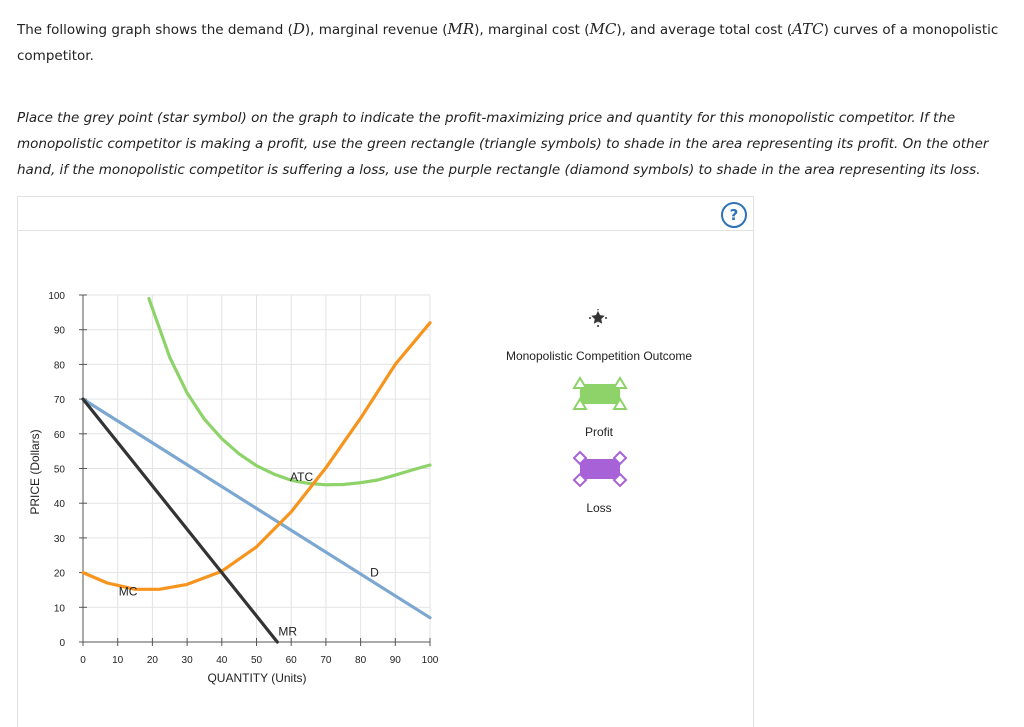 The height and width of the screenshot is (727, 1024). Describe the element at coordinates (60, 470) in the screenshot. I see `y-tick-label: 50` at that location.